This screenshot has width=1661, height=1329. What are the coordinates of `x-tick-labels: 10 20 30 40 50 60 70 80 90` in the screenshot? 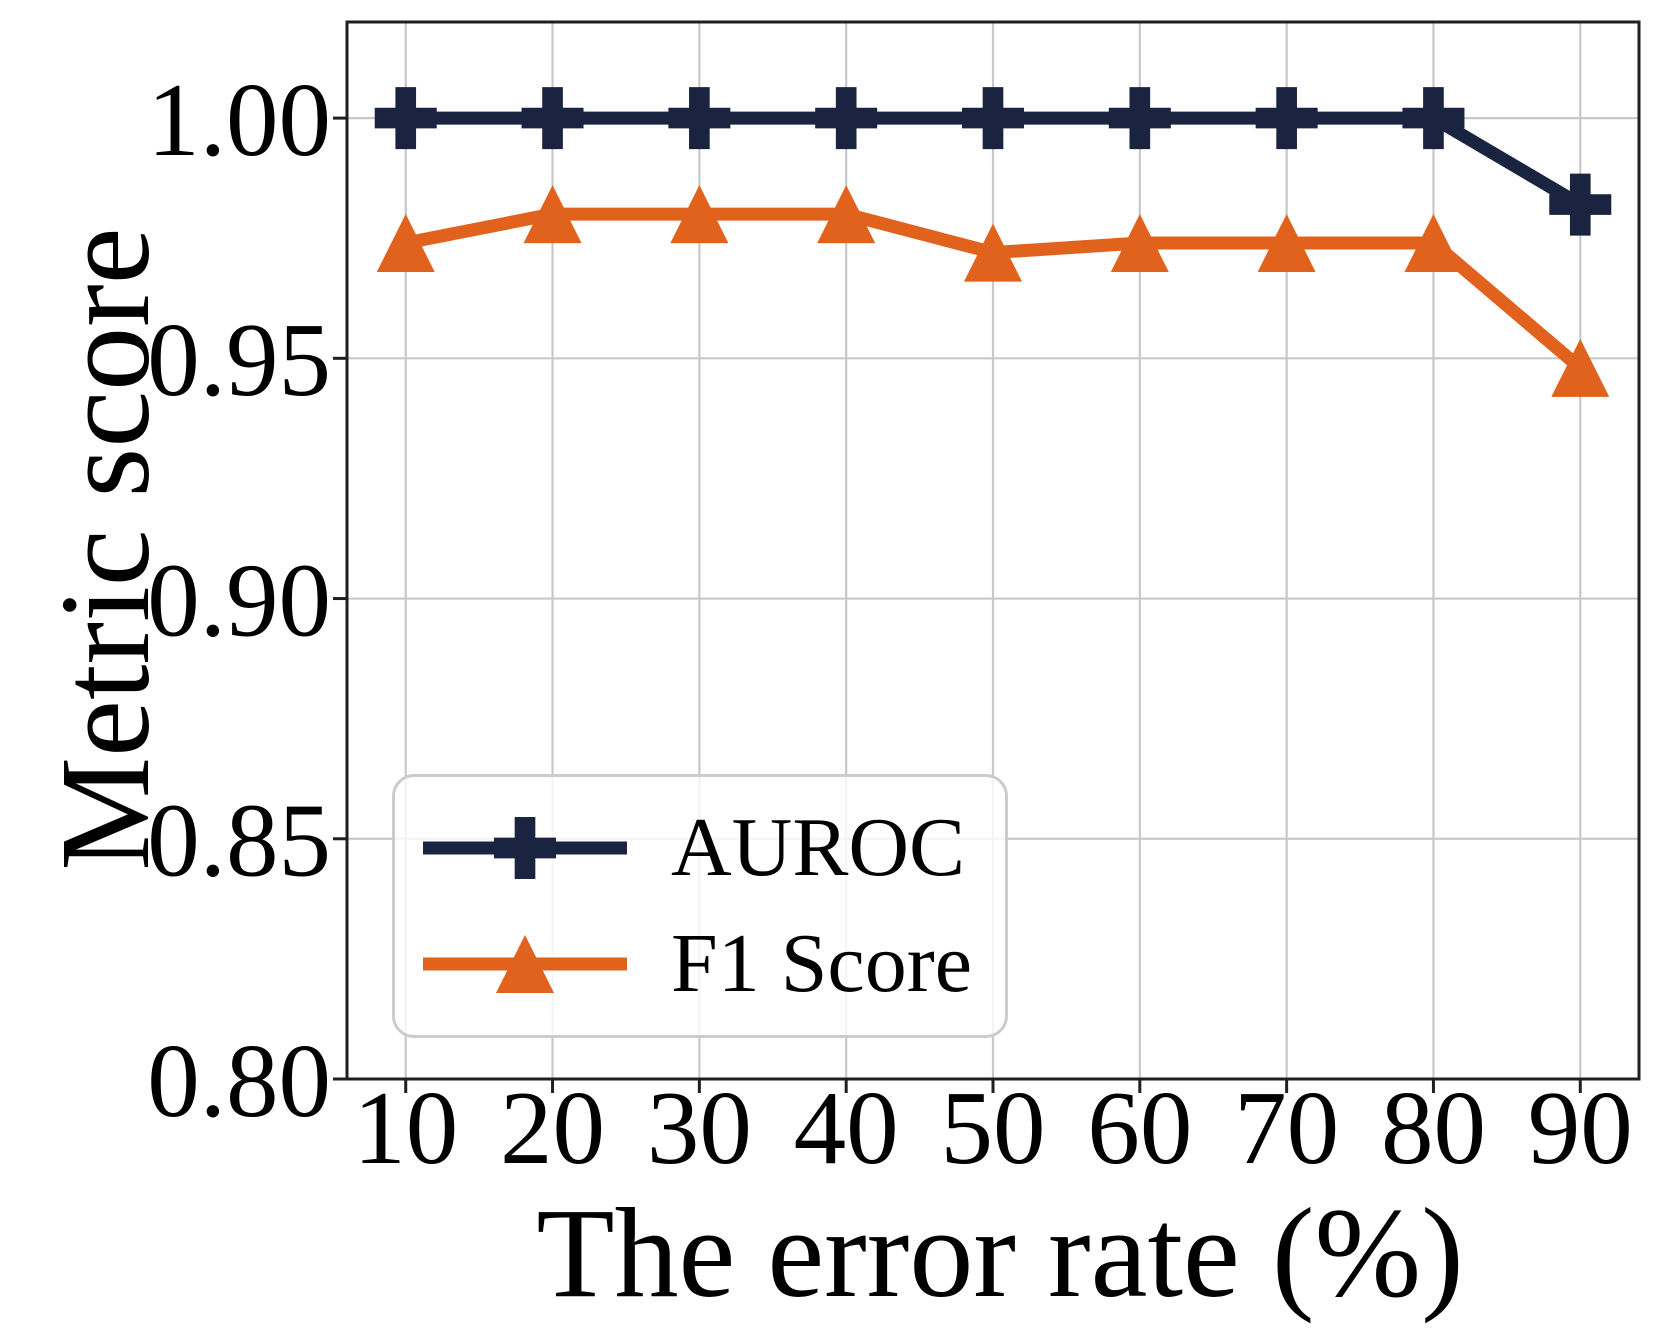 It's located at (993, 1127).